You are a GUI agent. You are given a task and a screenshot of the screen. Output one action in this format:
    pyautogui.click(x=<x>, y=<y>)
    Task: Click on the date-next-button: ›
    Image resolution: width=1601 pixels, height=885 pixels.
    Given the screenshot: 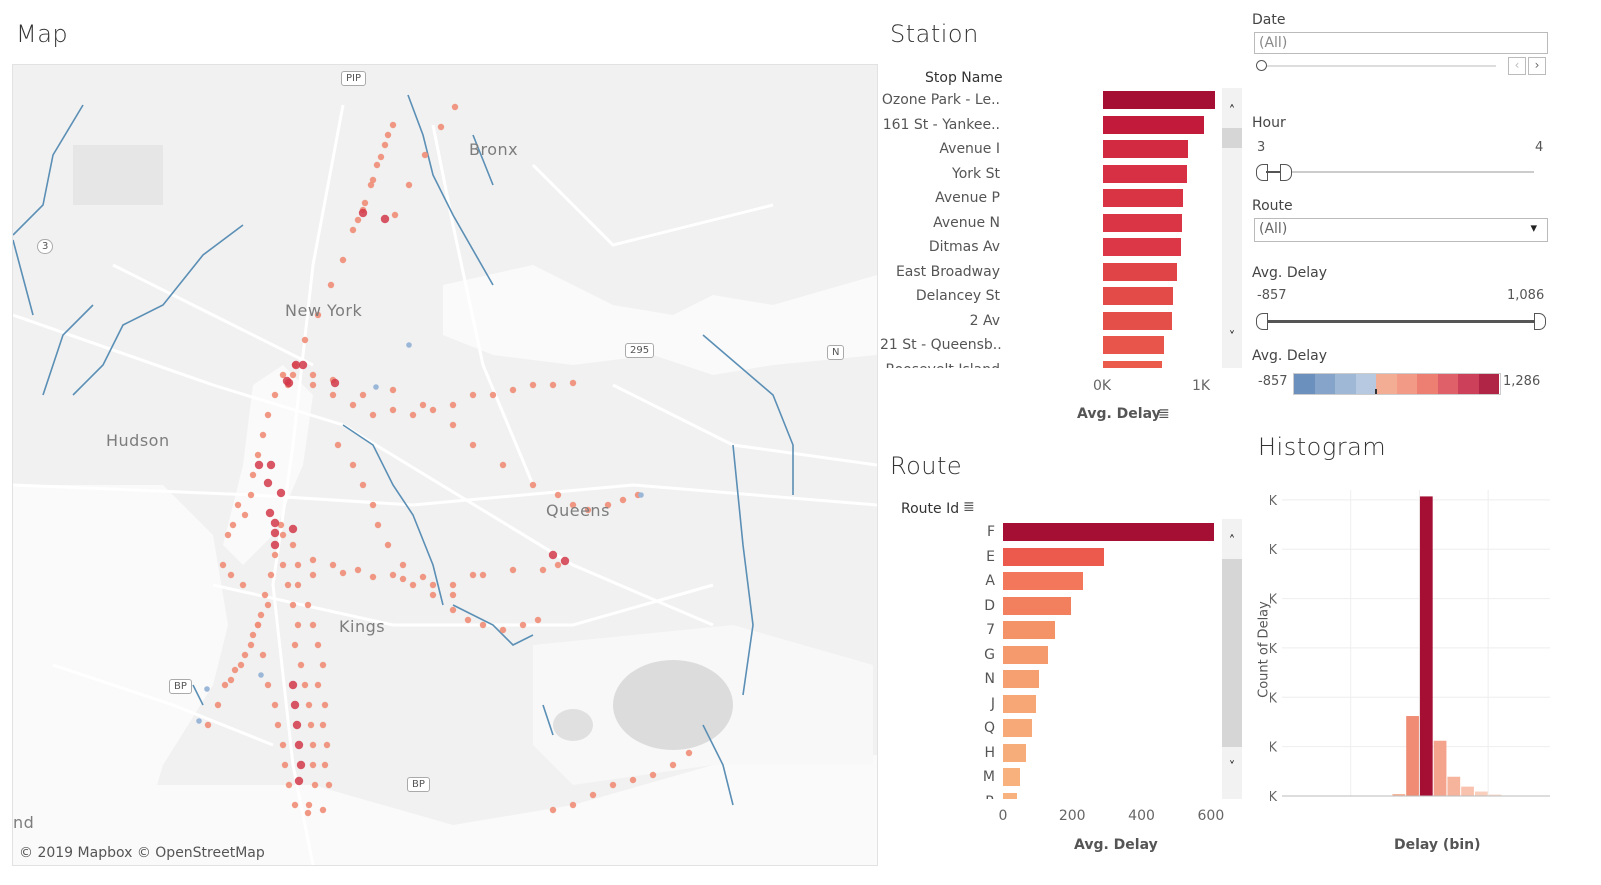 What is the action you would take?
    pyautogui.click(x=1537, y=66)
    